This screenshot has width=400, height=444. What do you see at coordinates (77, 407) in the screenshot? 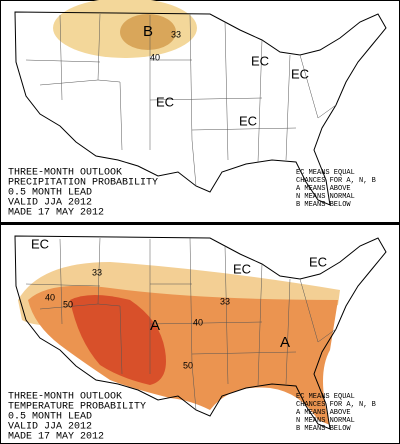
I see `caption-line: TEMPERATURE PROBABILITY` at bounding box center [77, 407].